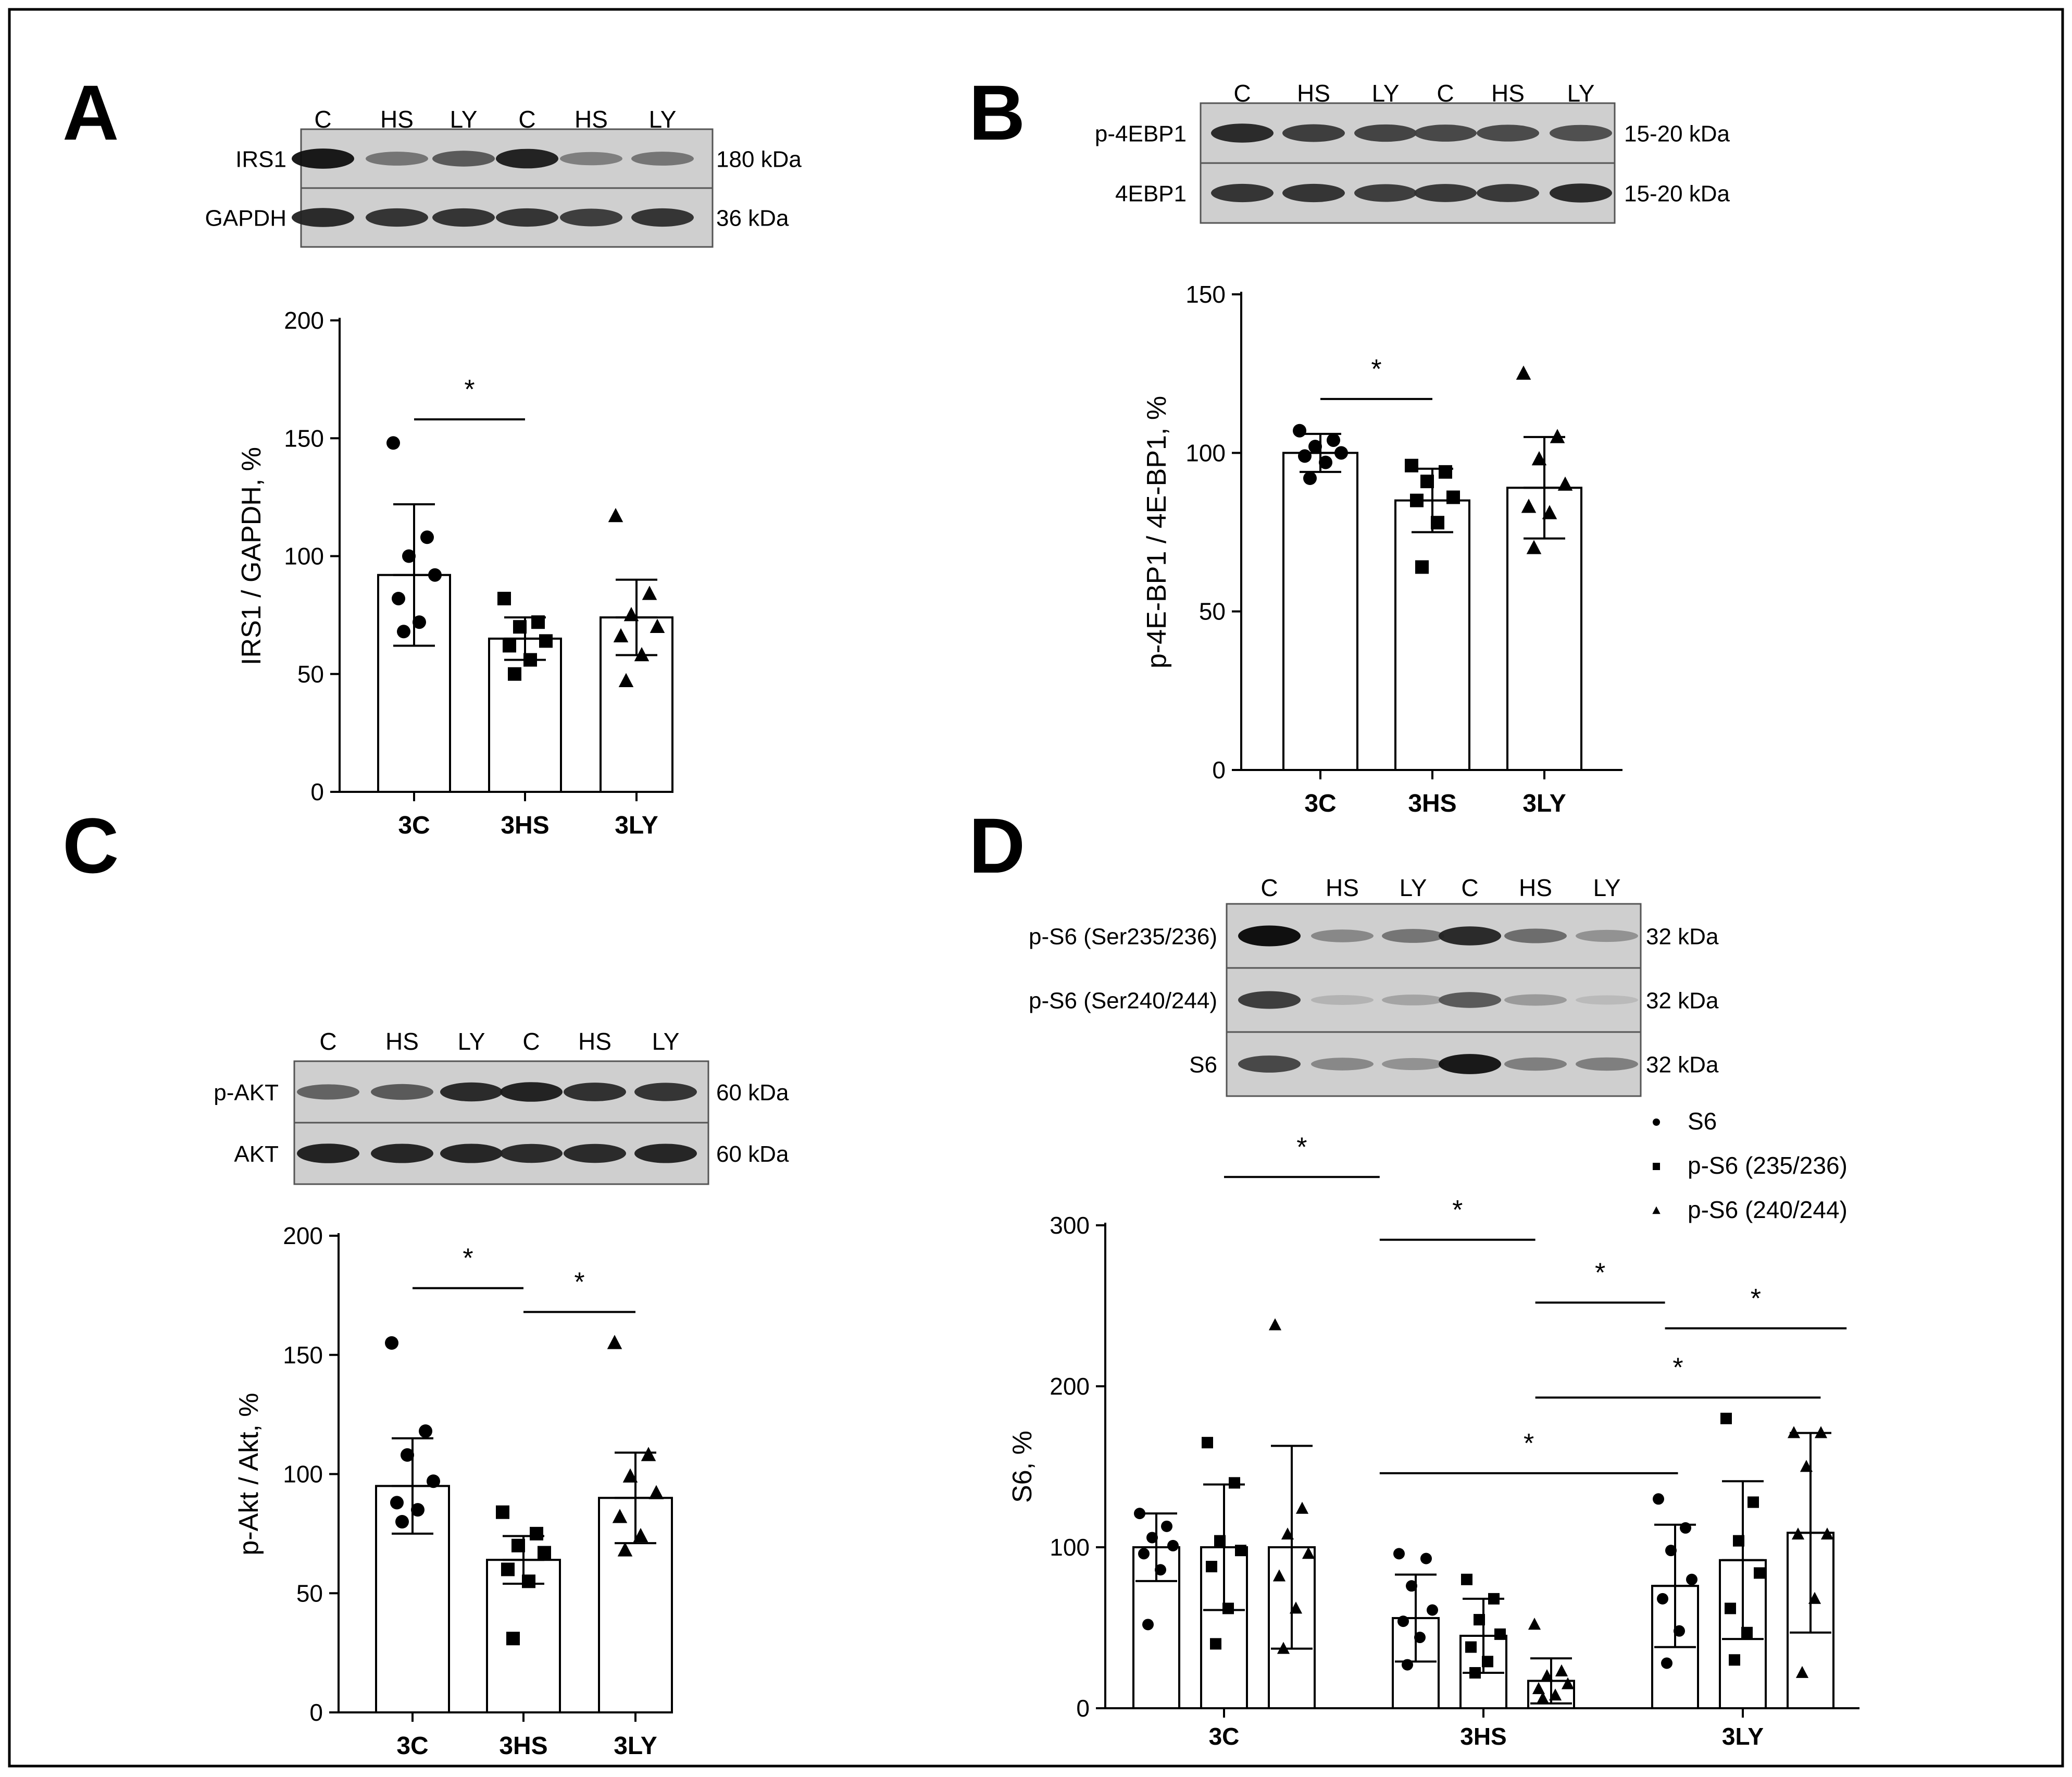 The width and height of the screenshot is (2072, 1777). Describe the element at coordinates (1677, 194) in the screenshot. I see `kda-label: 15-20 kDa` at that location.